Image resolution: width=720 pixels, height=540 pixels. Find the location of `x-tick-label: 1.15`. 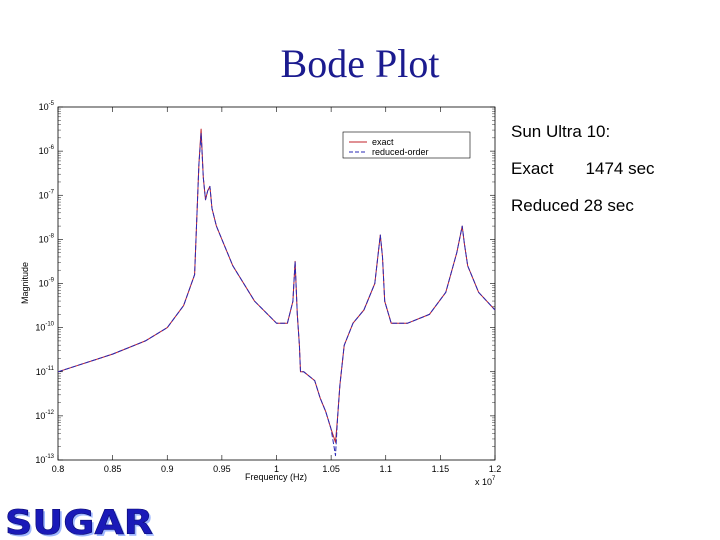

x-tick-label: 1.15 is located at coordinates (441, 469).